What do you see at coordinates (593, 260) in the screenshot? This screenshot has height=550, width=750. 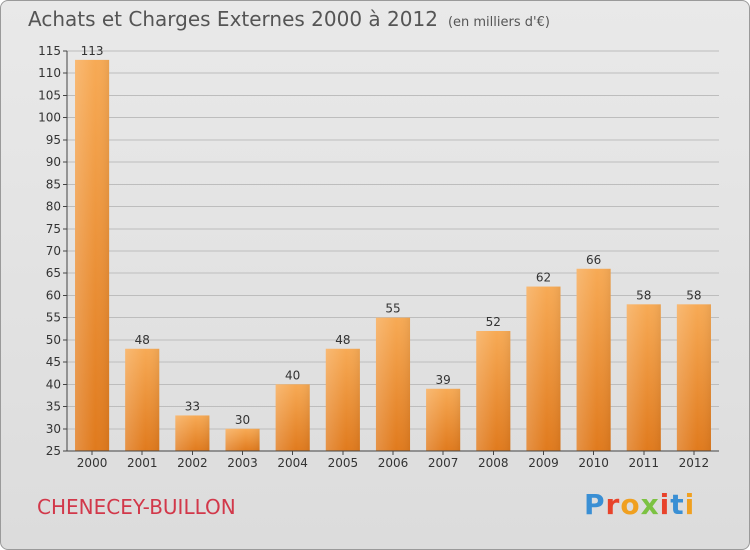 I see `bar-value-label: 66` at bounding box center [593, 260].